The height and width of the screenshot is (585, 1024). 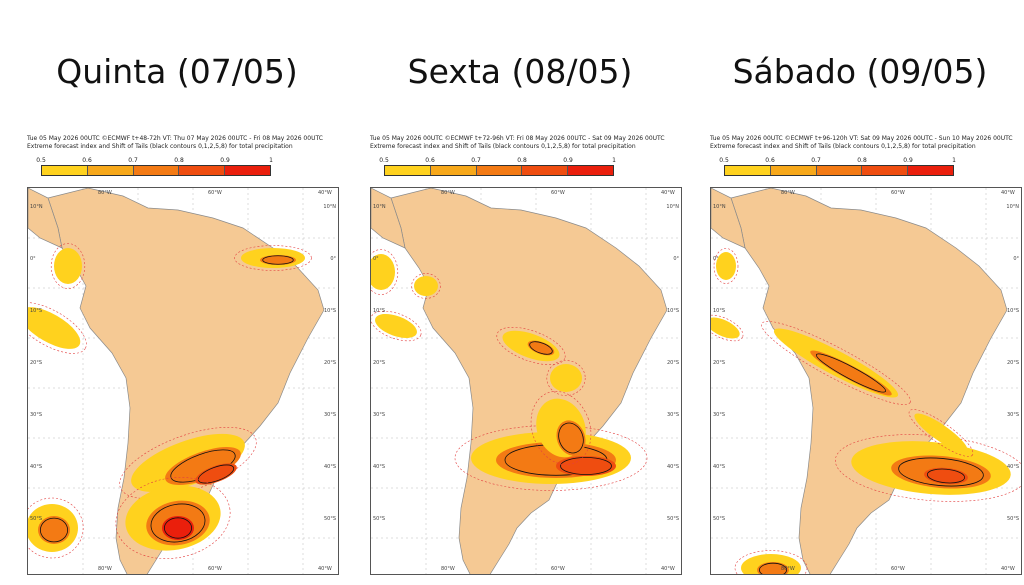 I want to click on latitude-label: 30°S, so click(x=719, y=415).